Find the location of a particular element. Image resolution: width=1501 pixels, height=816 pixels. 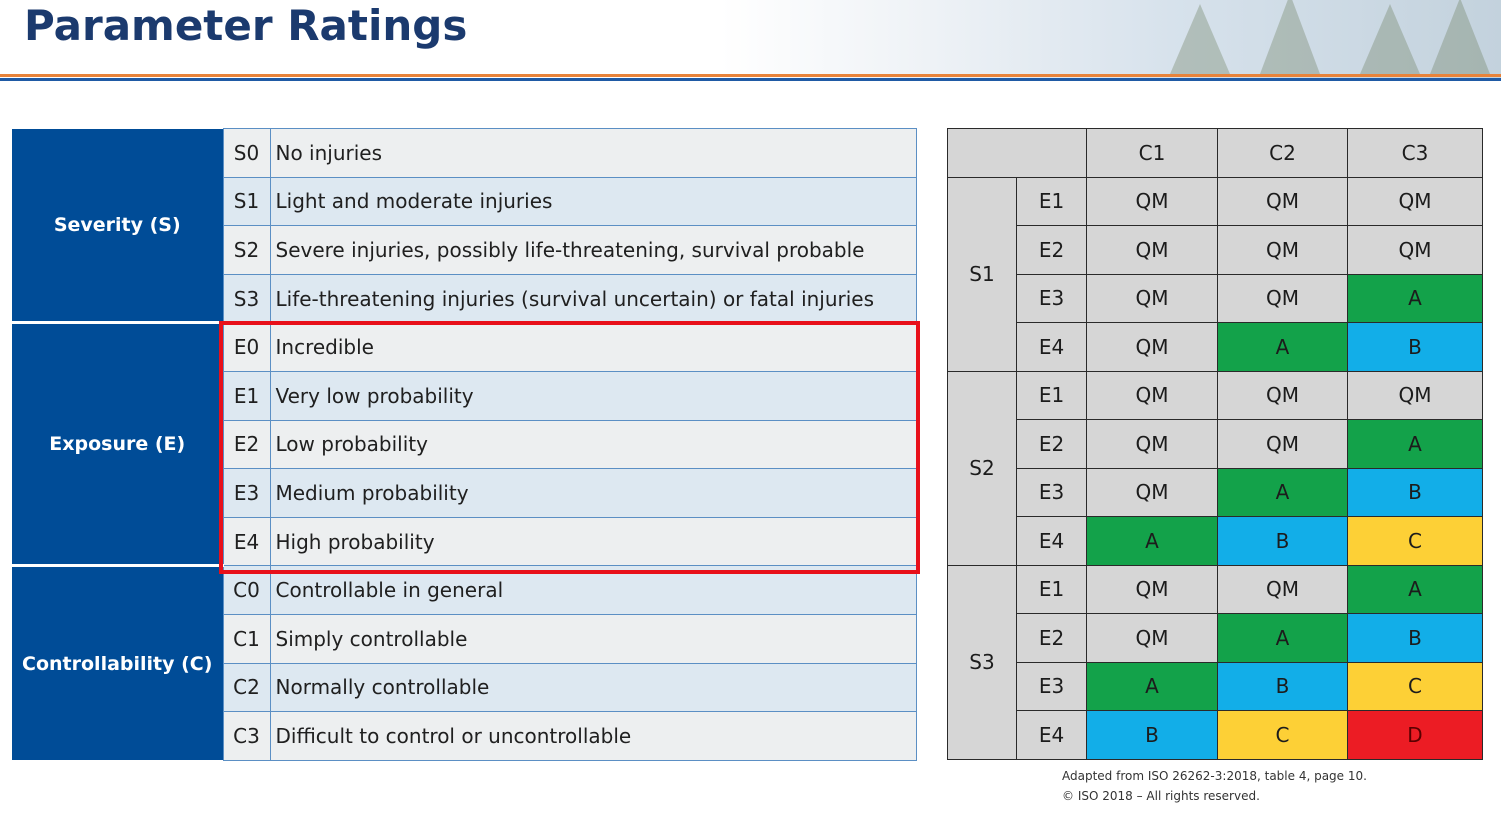

parameter-row: E1 Very low probability is located at coordinates (464, 395).